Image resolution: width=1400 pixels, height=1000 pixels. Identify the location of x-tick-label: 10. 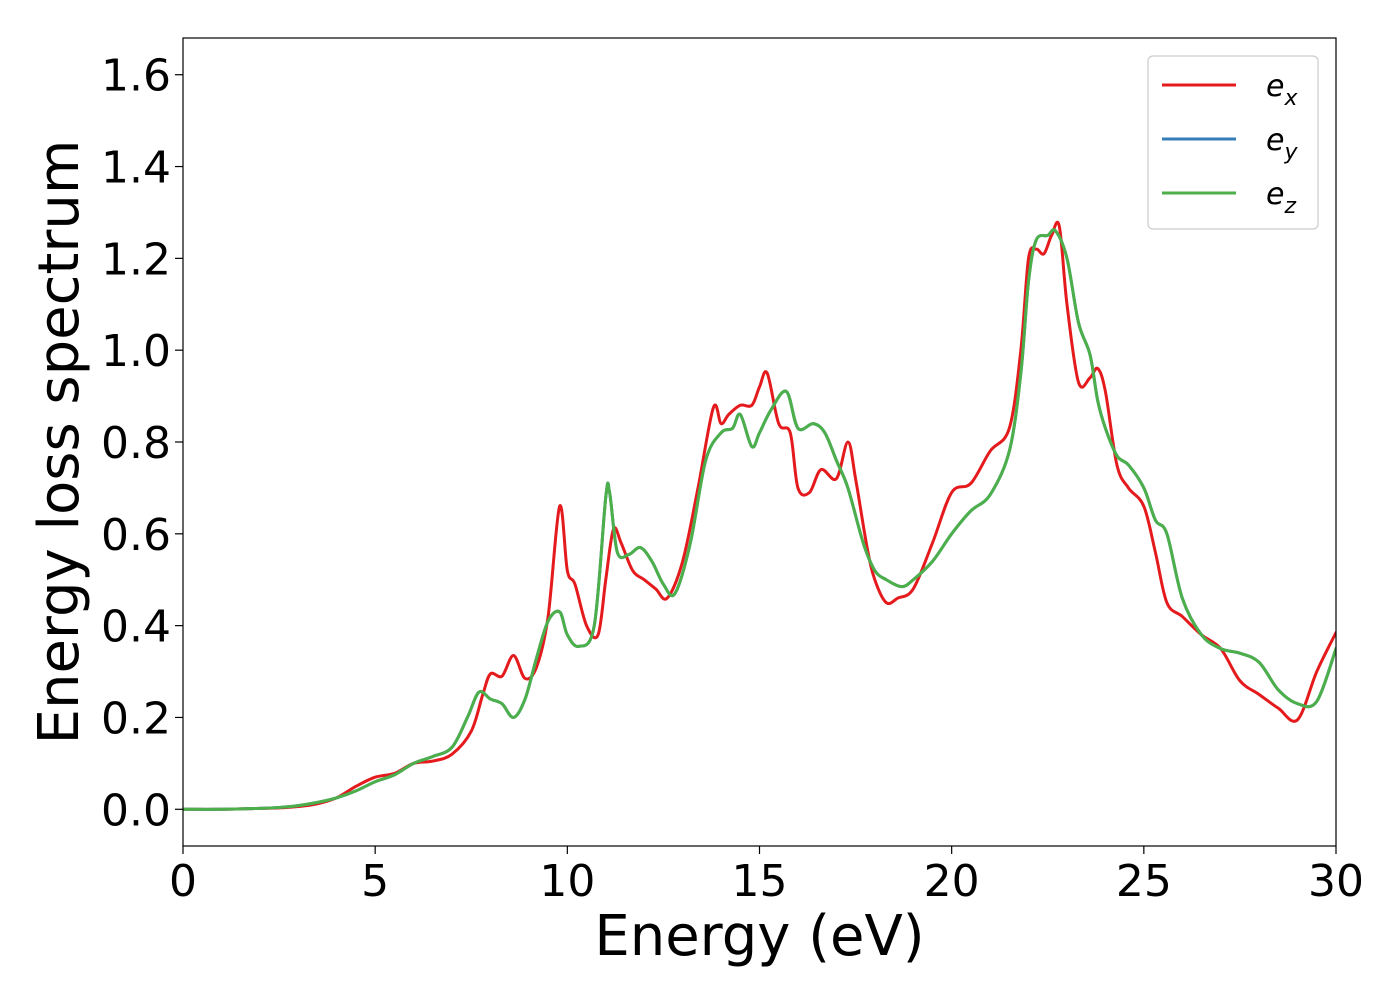
(567, 881).